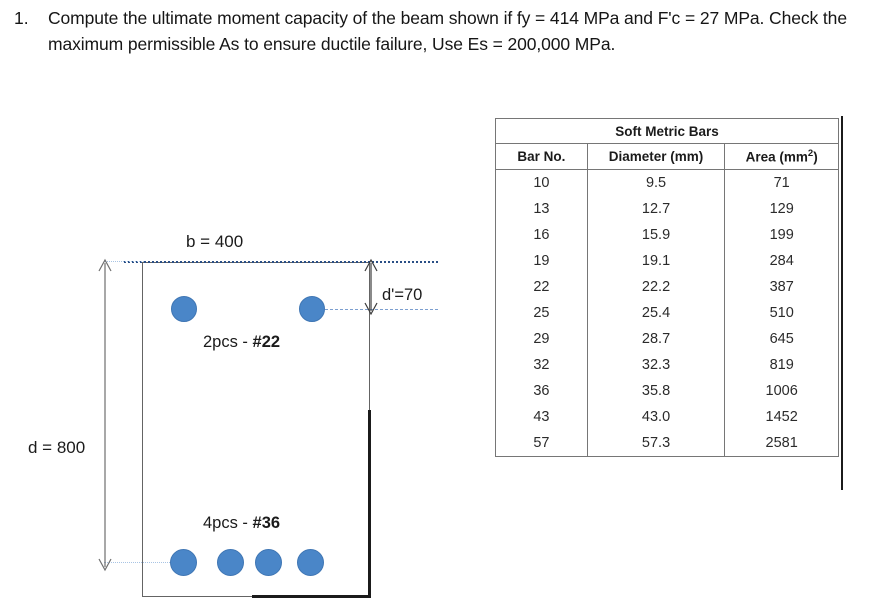 This screenshot has width=893, height=598. Describe the element at coordinates (21, 18) in the screenshot. I see `problem-number: 1.` at that location.